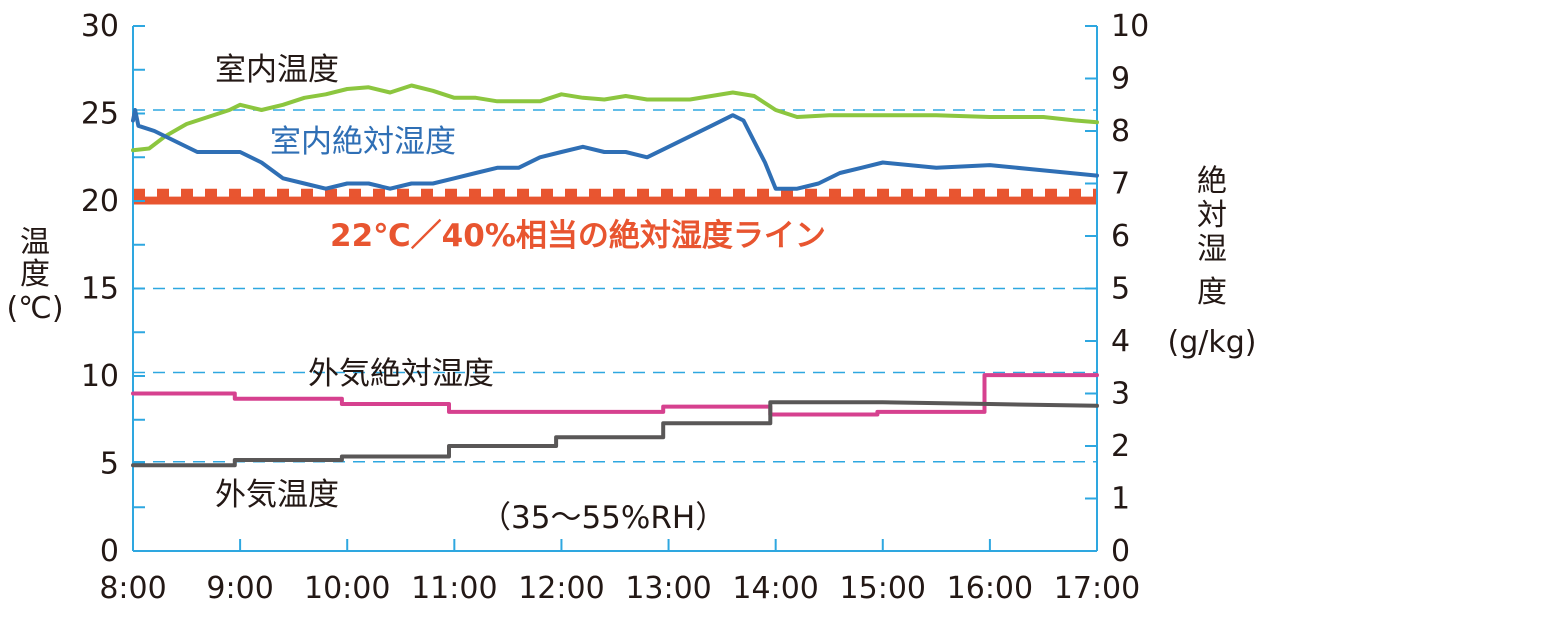 This screenshot has height=636, width=1550. I want to click on left-tick-label: 0, so click(109, 551).